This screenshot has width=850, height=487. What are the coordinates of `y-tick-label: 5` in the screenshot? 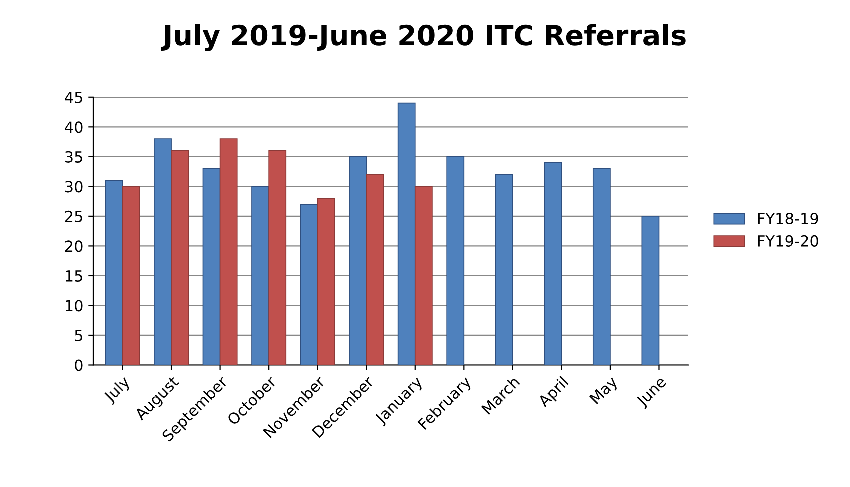 It's located at (78, 336).